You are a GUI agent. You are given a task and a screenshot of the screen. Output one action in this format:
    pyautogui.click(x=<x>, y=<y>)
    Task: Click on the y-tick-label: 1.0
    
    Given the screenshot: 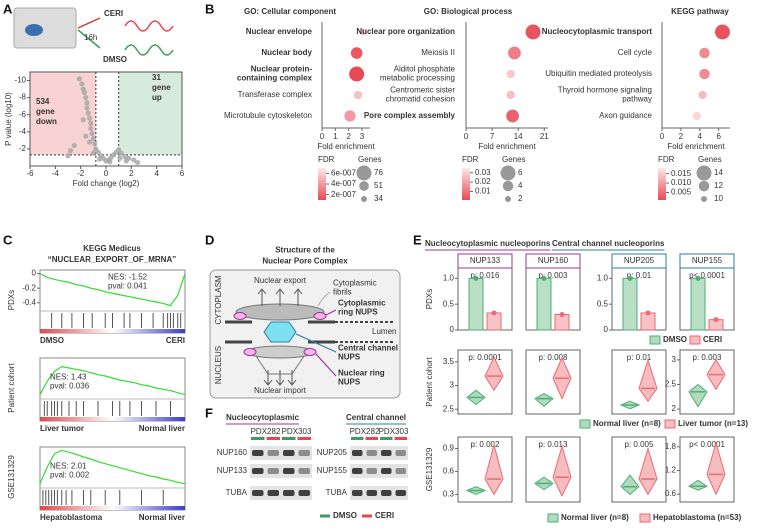 What is the action you would take?
    pyautogui.click(x=603, y=277)
    